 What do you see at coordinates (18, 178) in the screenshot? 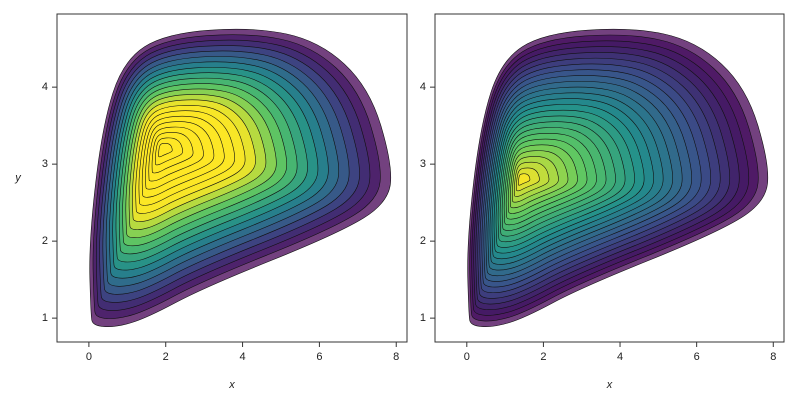
I see `y-axis-label: y` at bounding box center [18, 178].